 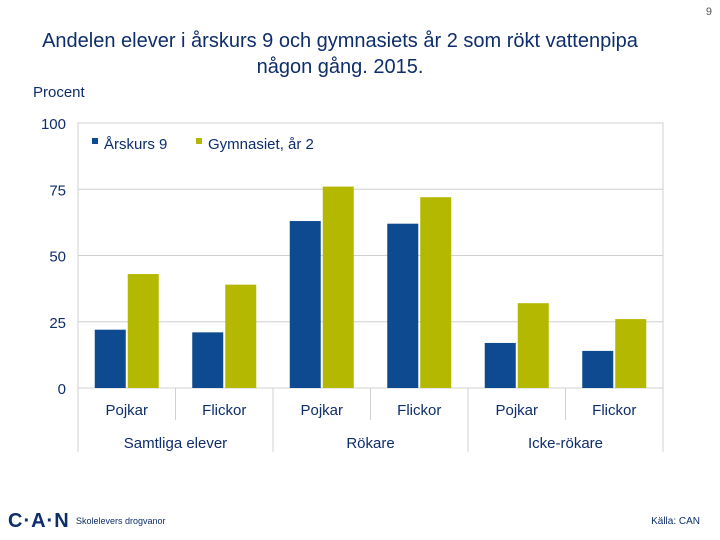 I want to click on y-tick-label: 25, so click(x=57, y=323).